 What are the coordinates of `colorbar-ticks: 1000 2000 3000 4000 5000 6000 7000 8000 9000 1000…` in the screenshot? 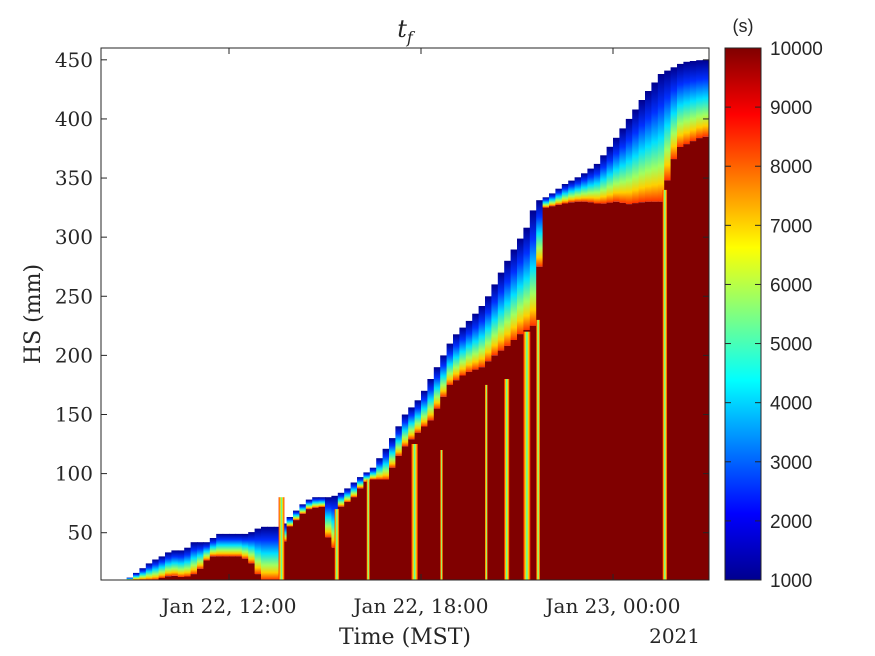 It's located at (774, 315).